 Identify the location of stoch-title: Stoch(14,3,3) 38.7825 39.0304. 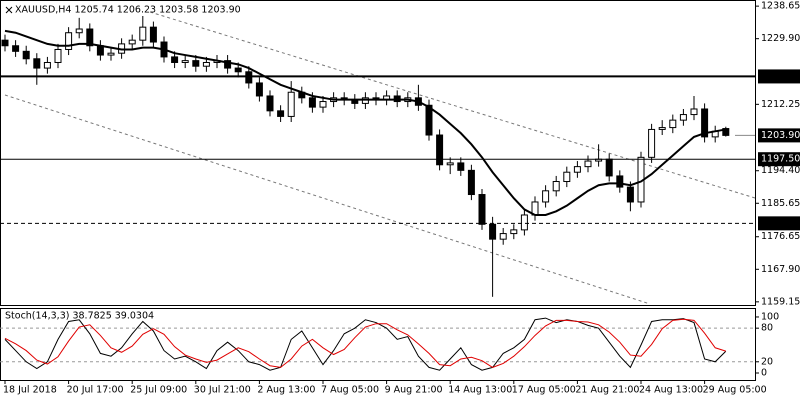
(79, 316).